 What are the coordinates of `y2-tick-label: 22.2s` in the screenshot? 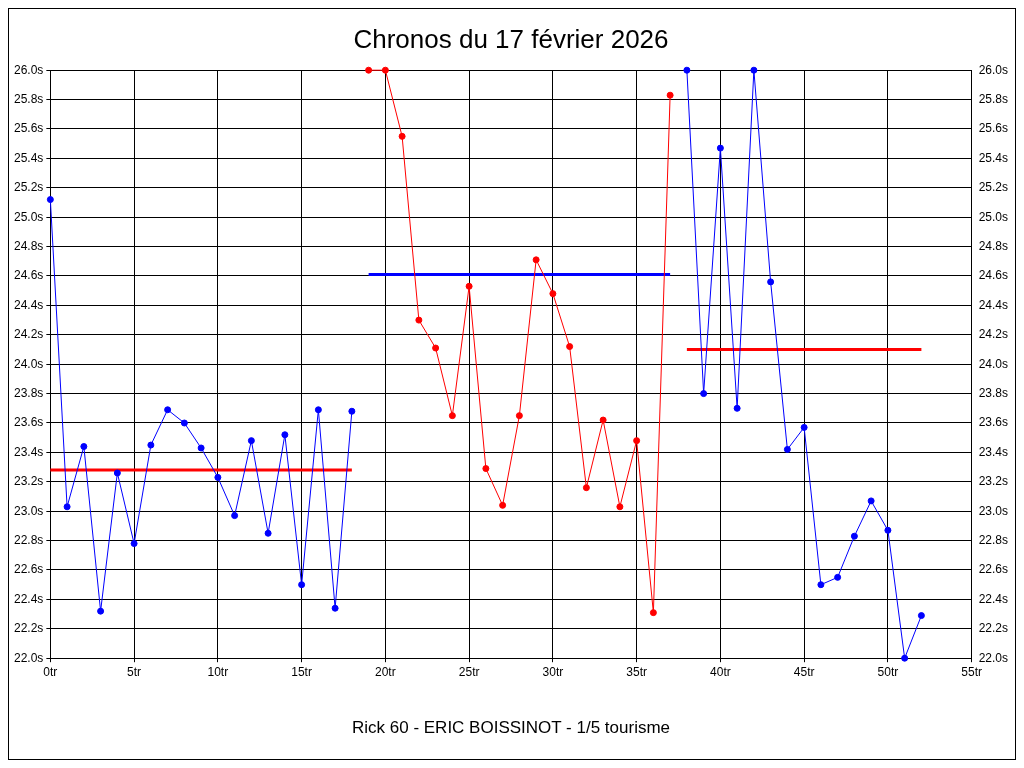 It's located at (993, 628).